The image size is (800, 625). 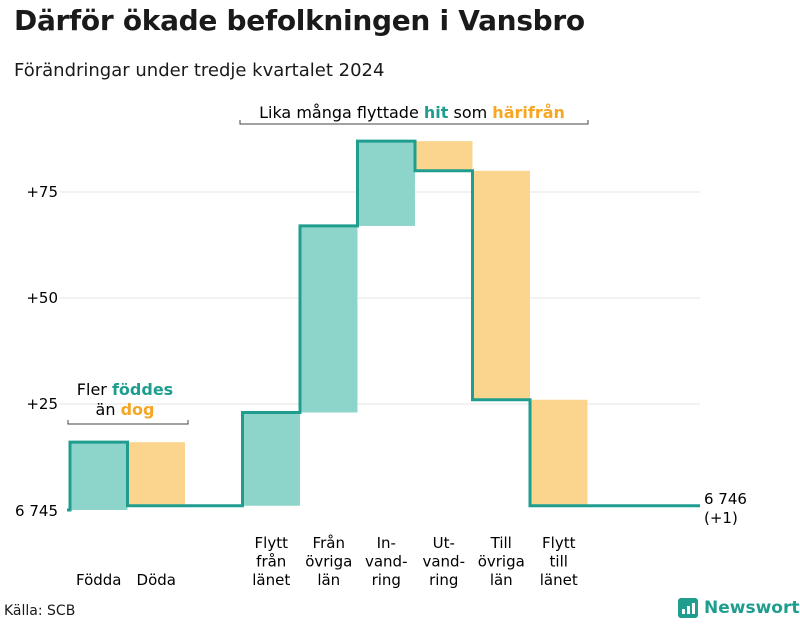 I want to click on source-note: Källa: SCB, so click(x=40, y=611).